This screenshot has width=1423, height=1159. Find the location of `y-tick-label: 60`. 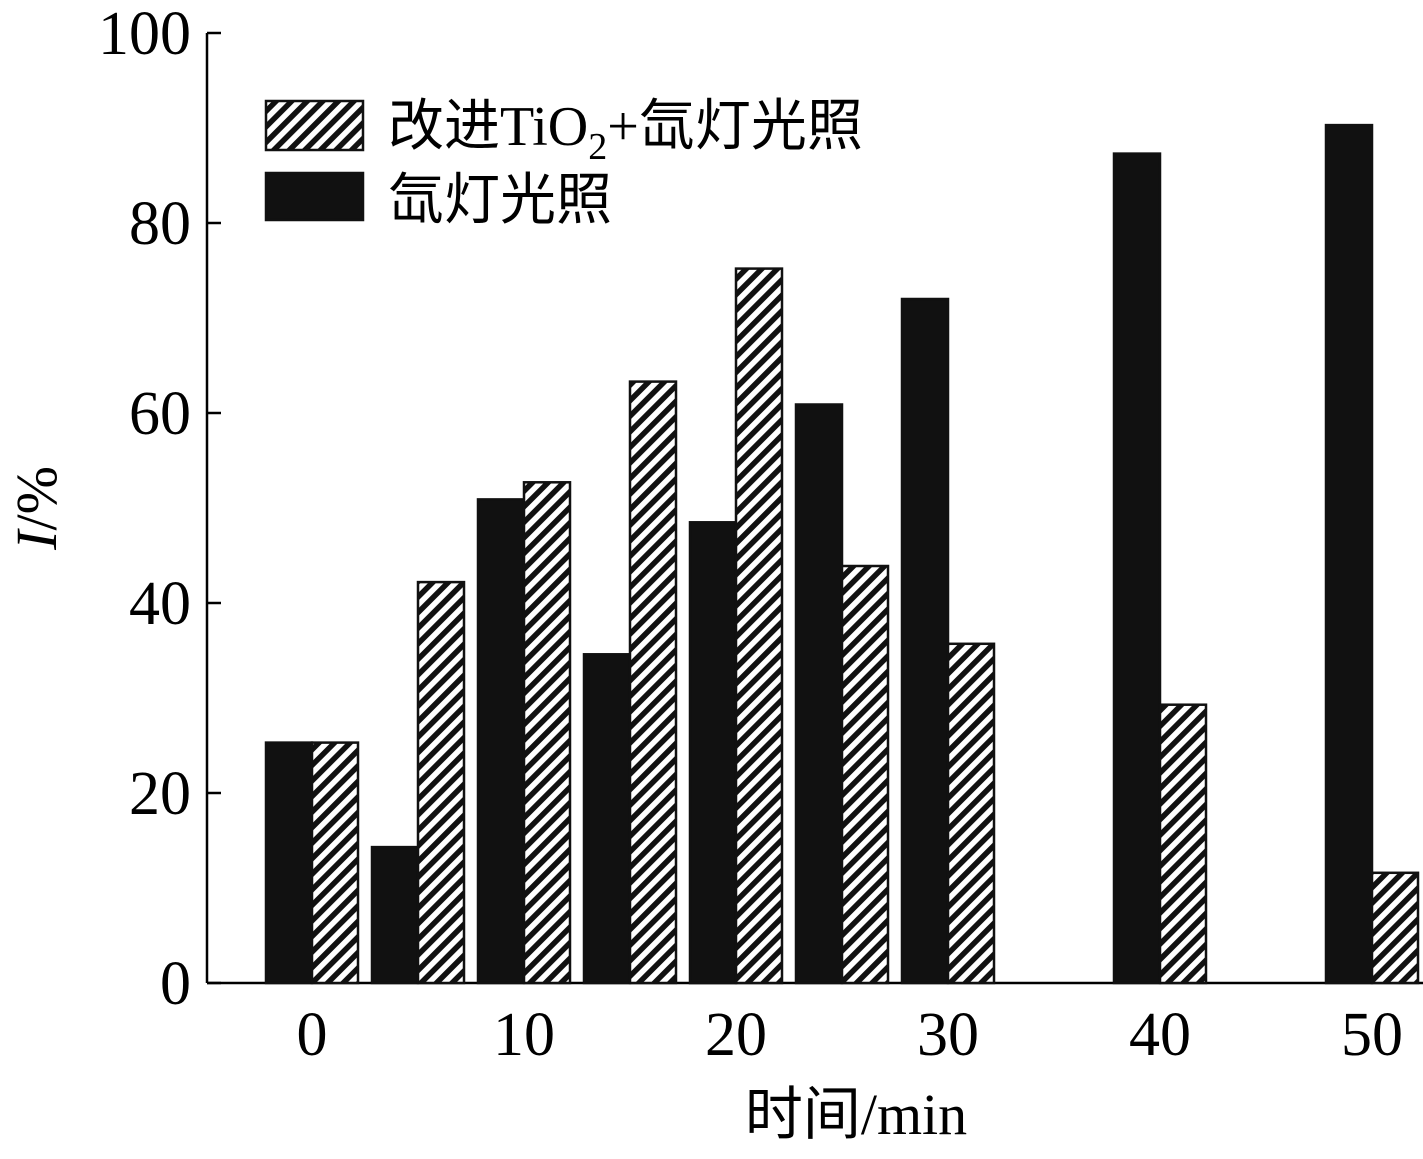

y-tick-label: 60 is located at coordinates (160, 414).